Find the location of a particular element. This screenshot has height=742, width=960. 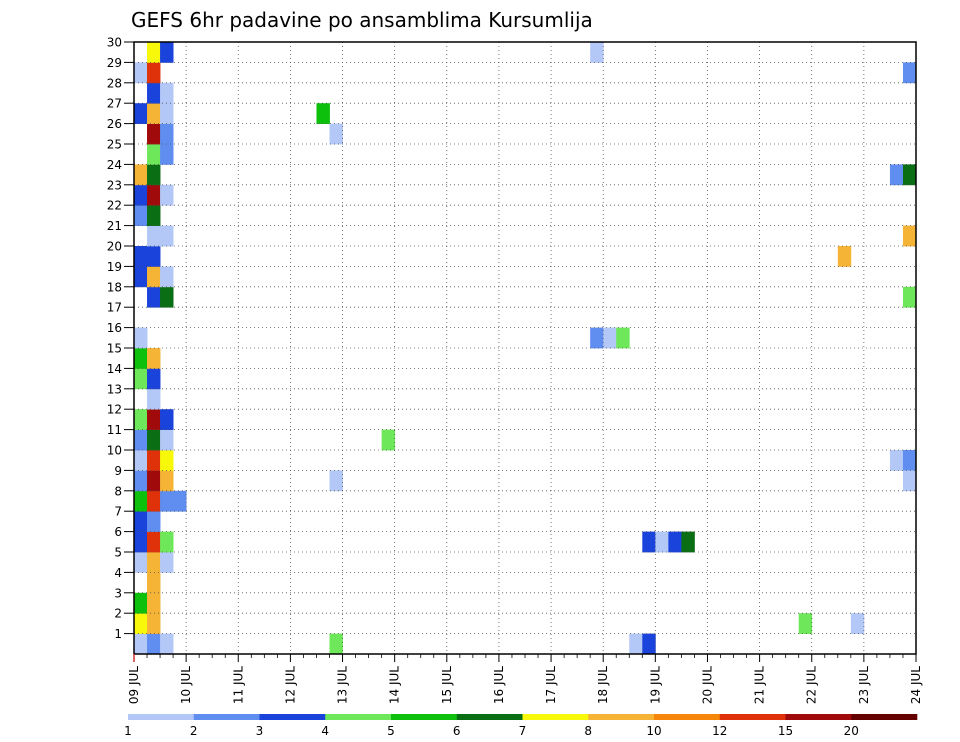

y-tick-label: 12 is located at coordinates (114, 410).